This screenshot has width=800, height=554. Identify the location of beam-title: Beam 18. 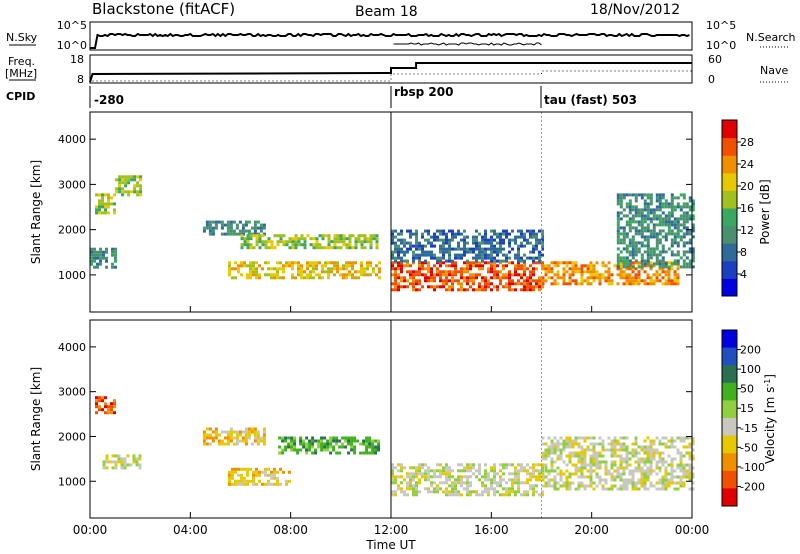
(386, 12).